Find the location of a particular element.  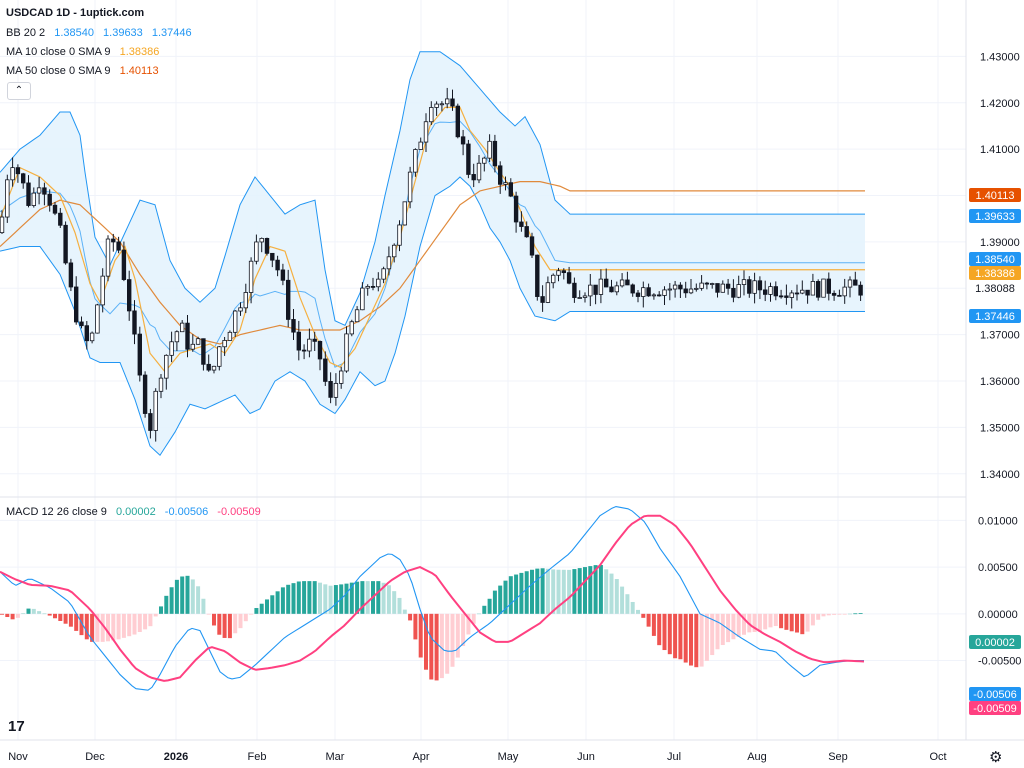

macd-label: MACD 12 26 close 9 is located at coordinates (56, 512).